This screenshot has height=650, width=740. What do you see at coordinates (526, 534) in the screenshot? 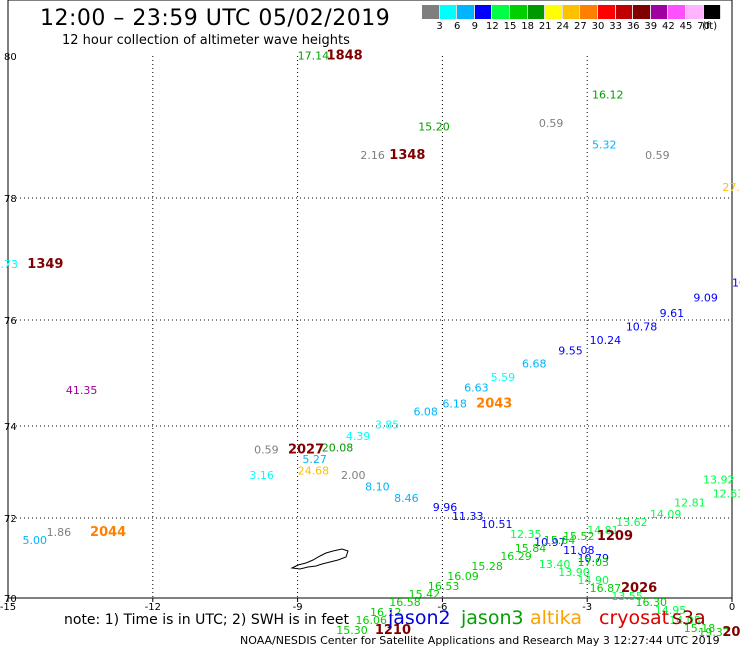
I see `wave-height-label: 12.35` at bounding box center [526, 534].